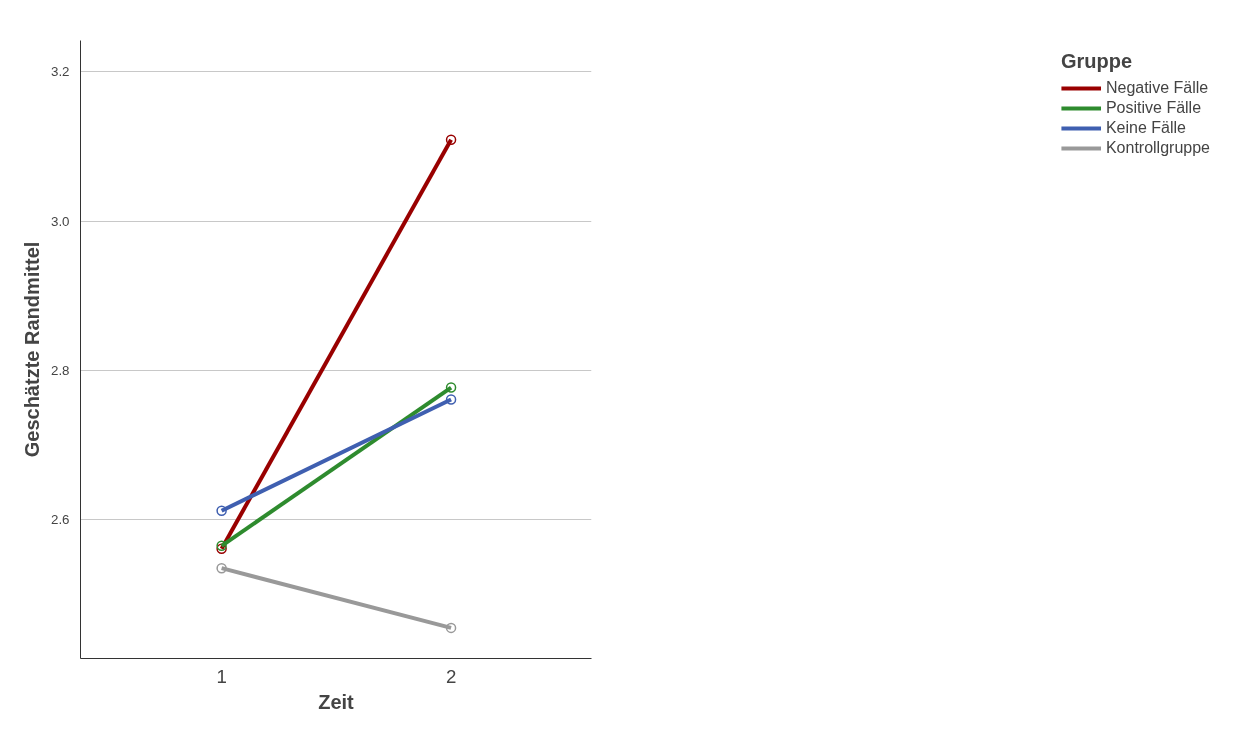 This screenshot has width=1233, height=729. I want to click on y-tick-label: 2.6, so click(60, 520).